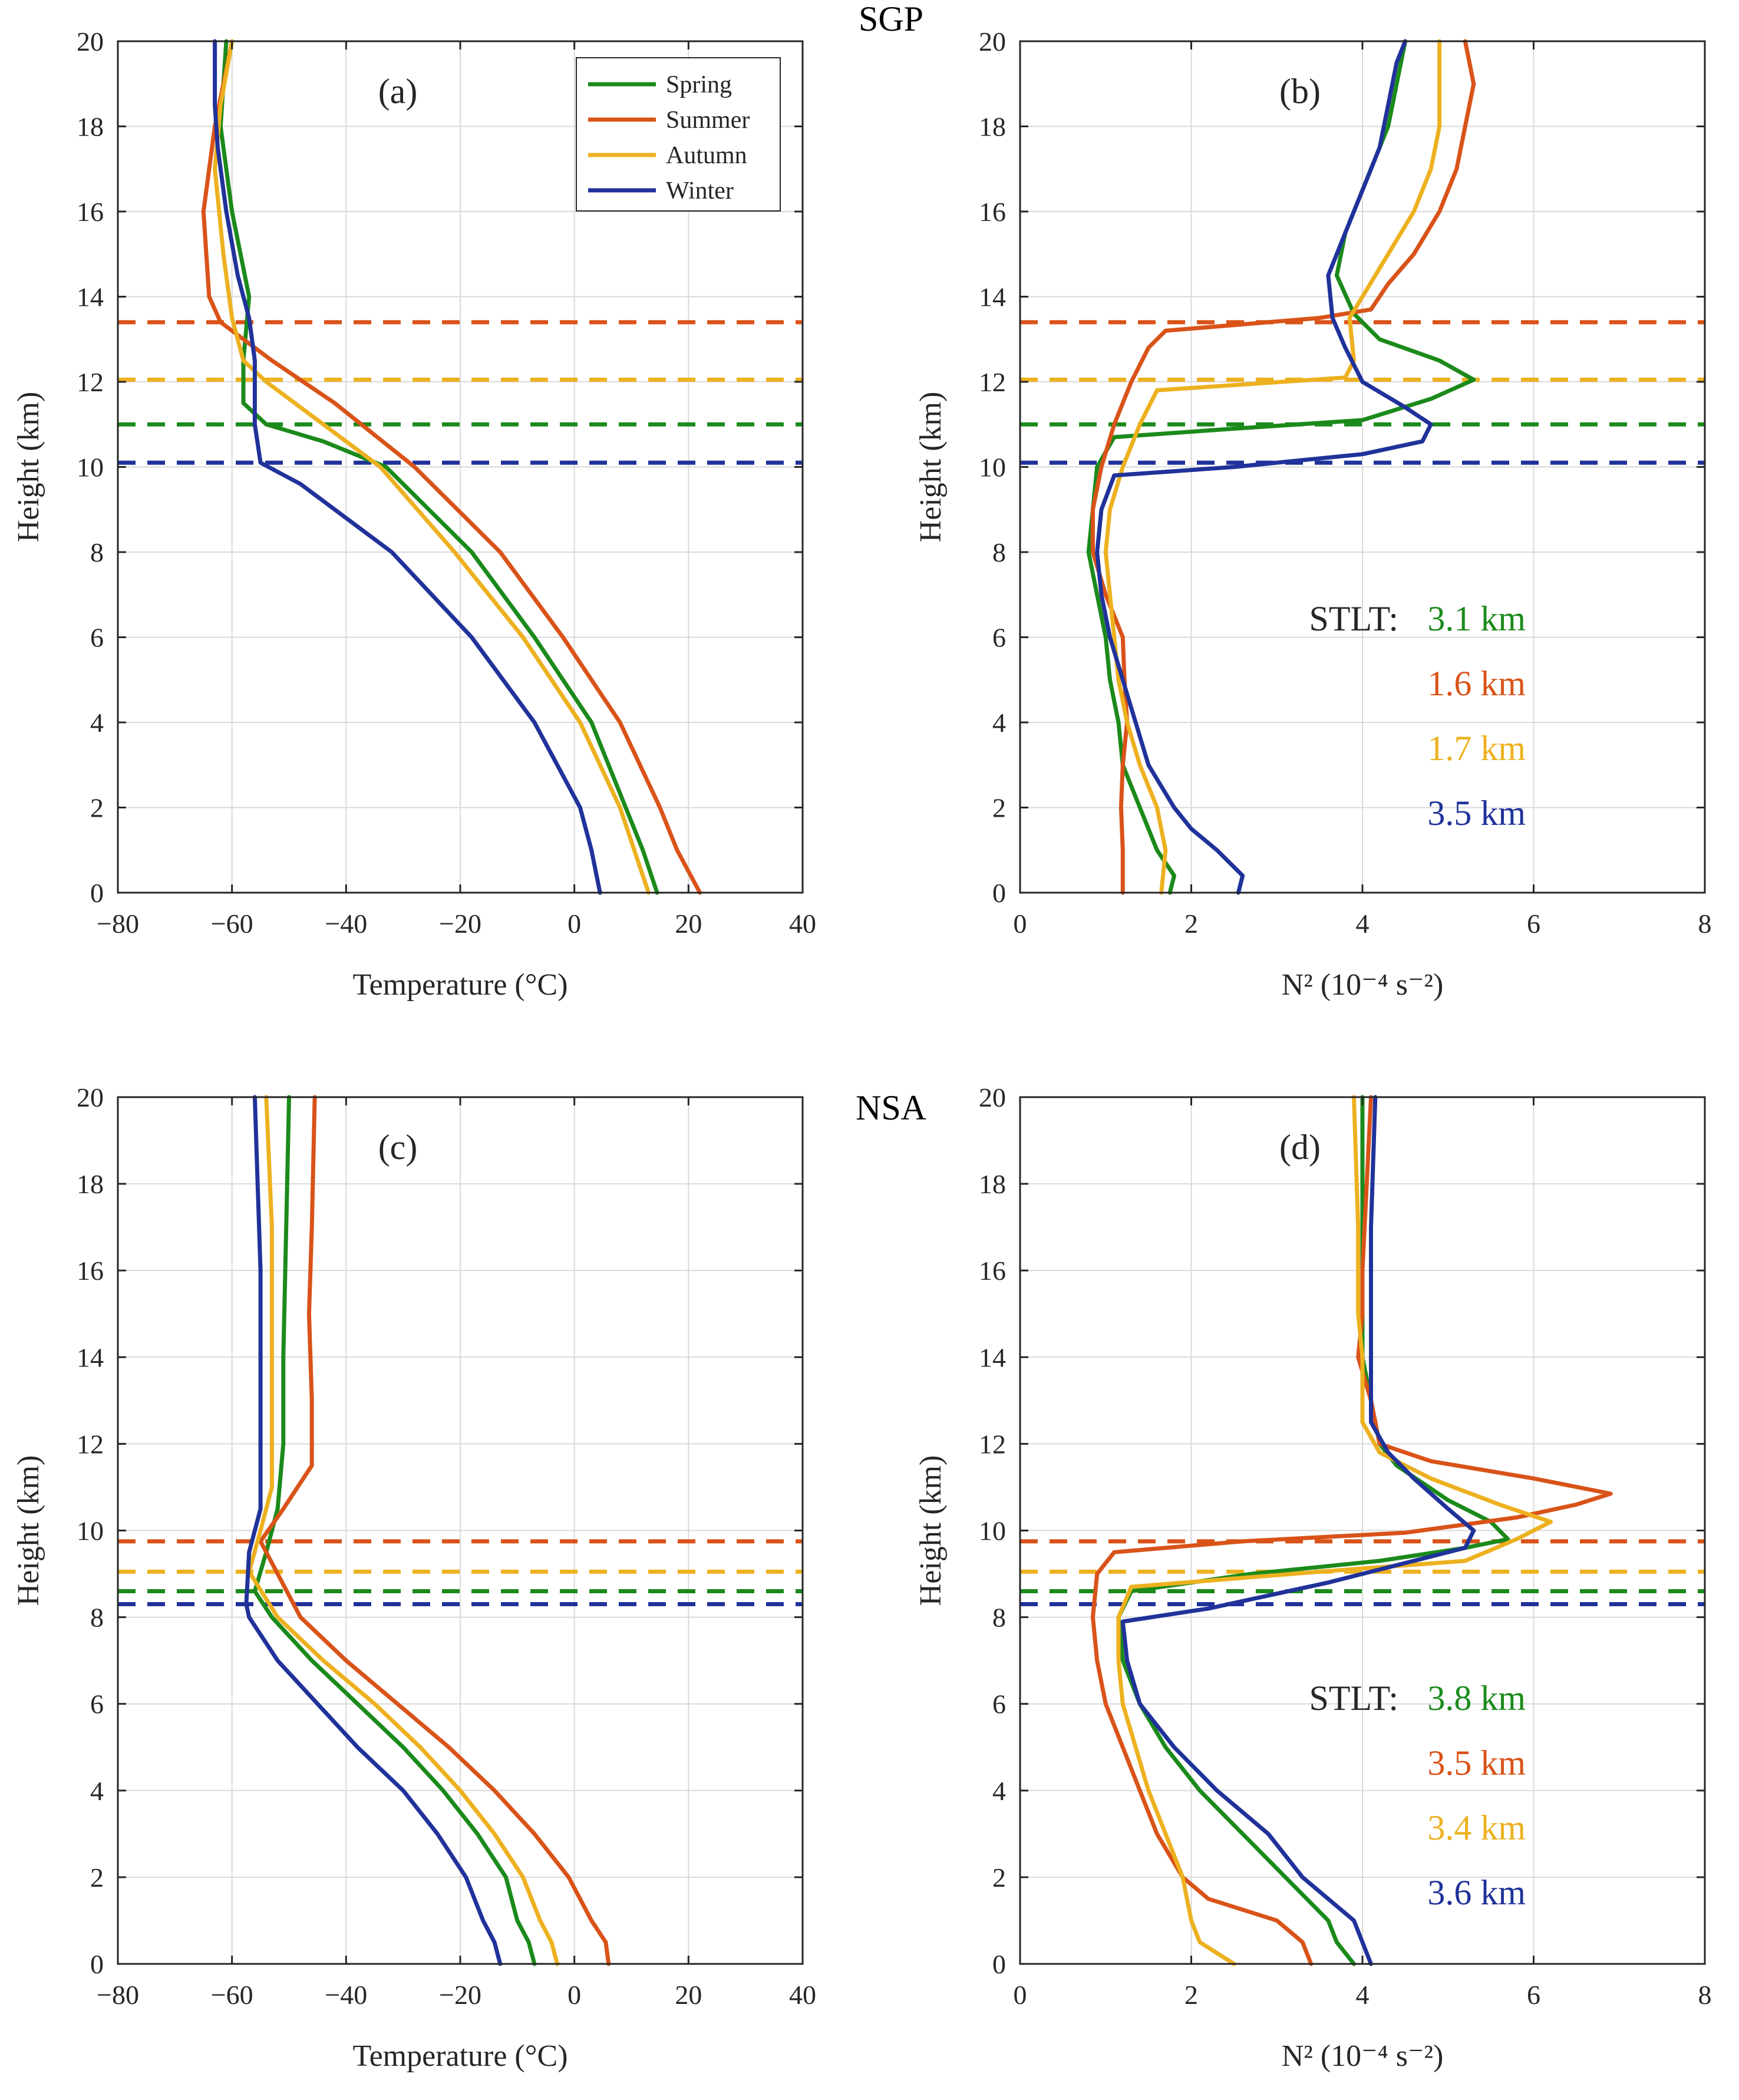 This screenshot has height=2100, width=1739. I want to click on stlt-value-autumn: 3.4 km, so click(1476, 1827).